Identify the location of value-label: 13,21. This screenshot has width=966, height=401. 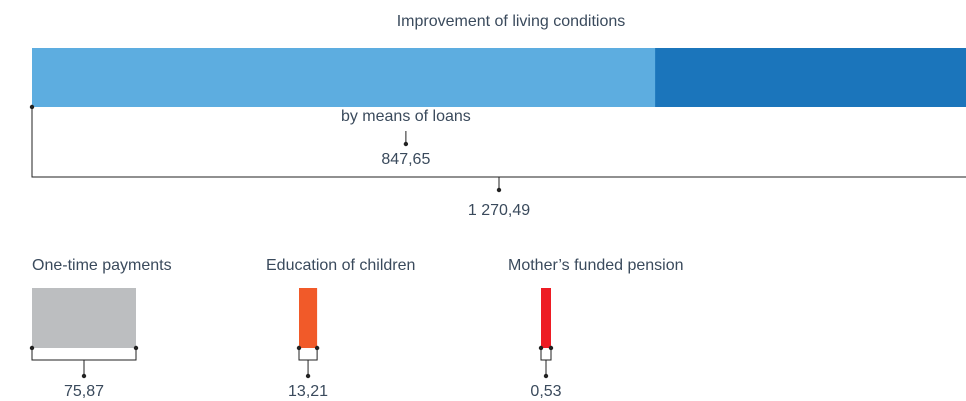
(308, 391).